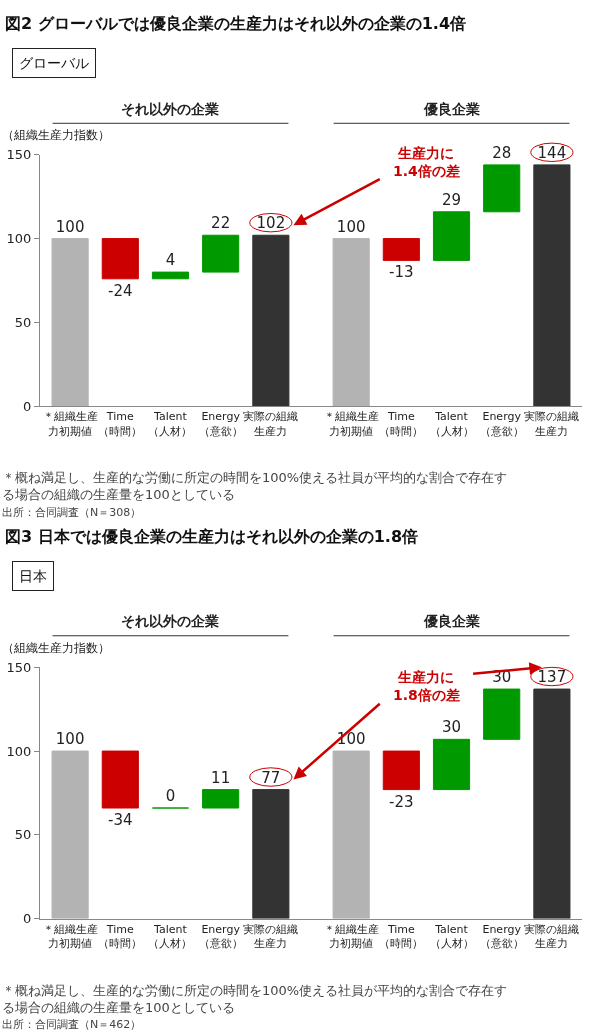 Image resolution: width=590 pixels, height=1035 pixels. Describe the element at coordinates (451, 727) in the screenshot. I see `data-label: 30` at that location.